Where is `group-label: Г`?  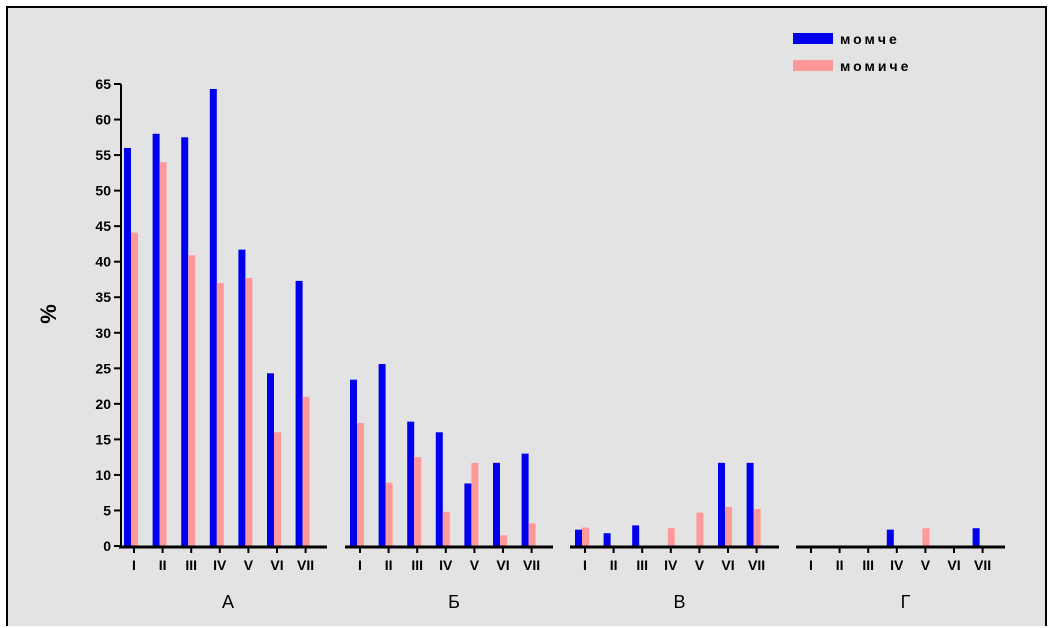 group-label: Г is located at coordinates (906, 602).